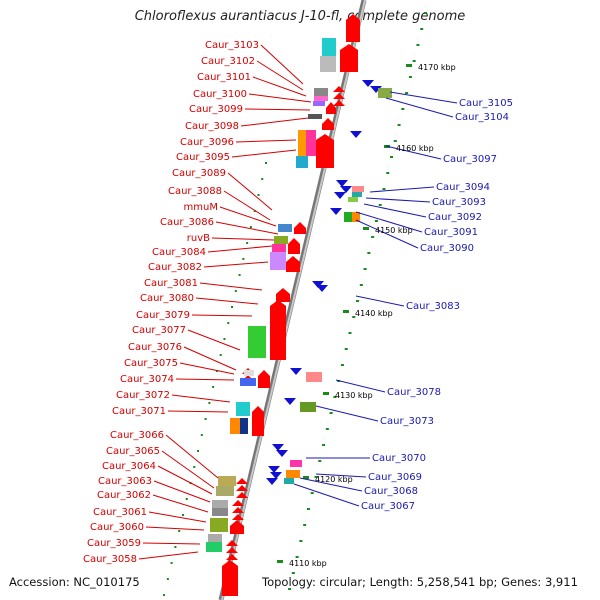 The image size is (600, 600). Describe the element at coordinates (139, 411) in the screenshot. I see `forward-gene-label: Caur_3071` at that location.